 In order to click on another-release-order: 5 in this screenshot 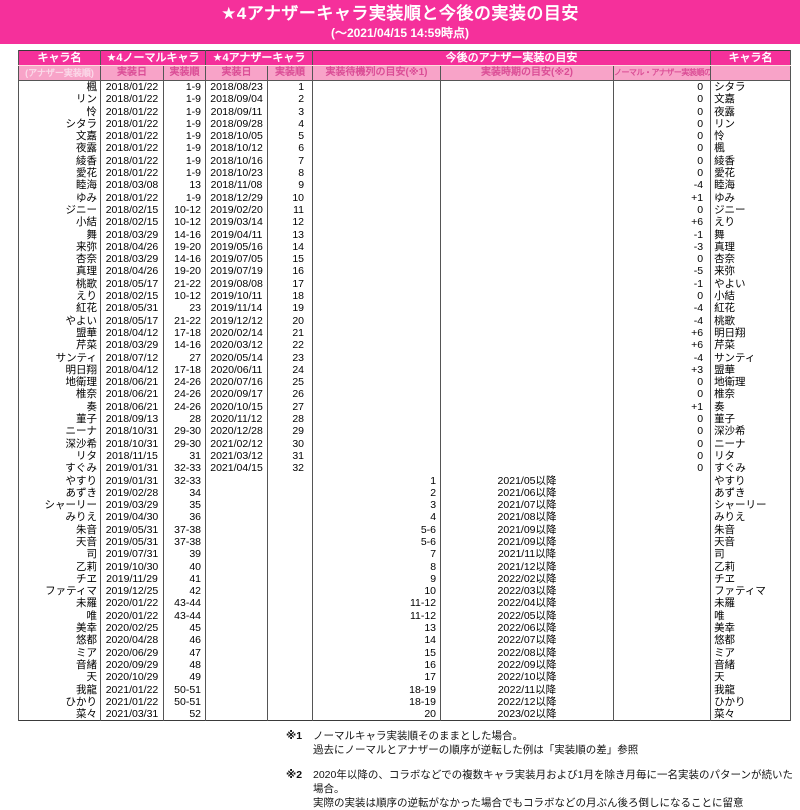, I will do `click(290, 136)`.